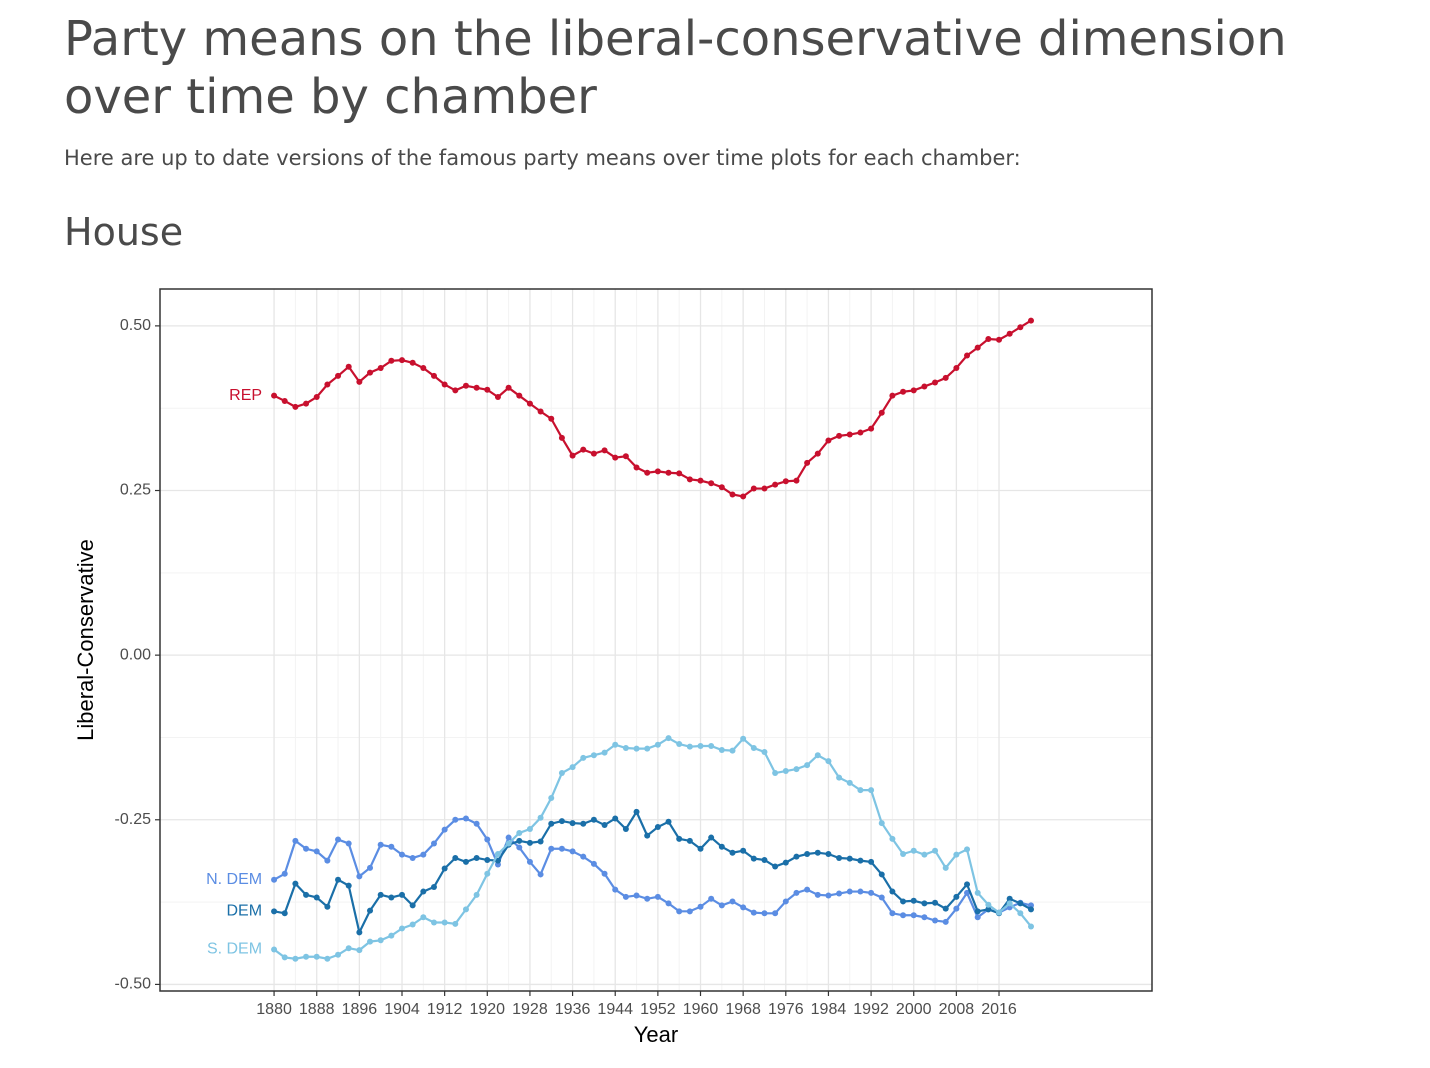 This screenshot has height=1068, width=1430. Describe the element at coordinates (135, 654) in the screenshot. I see `y-tick-label: 0.00` at that location.